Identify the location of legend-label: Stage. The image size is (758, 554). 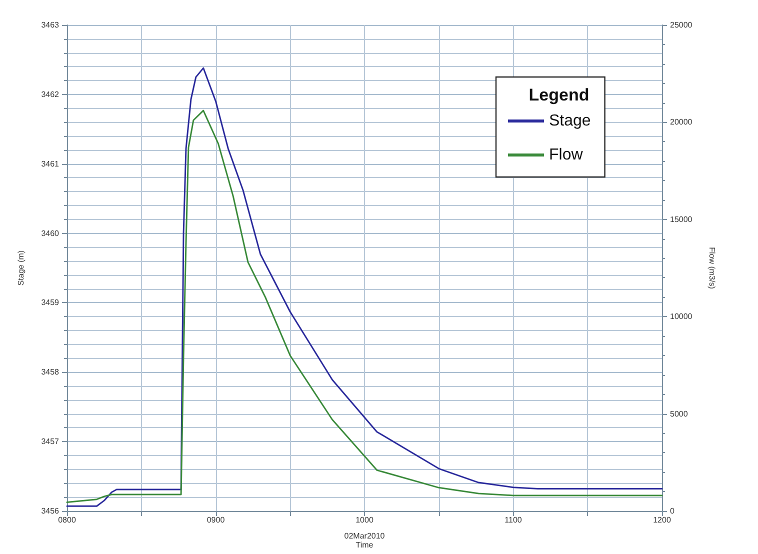
(570, 121).